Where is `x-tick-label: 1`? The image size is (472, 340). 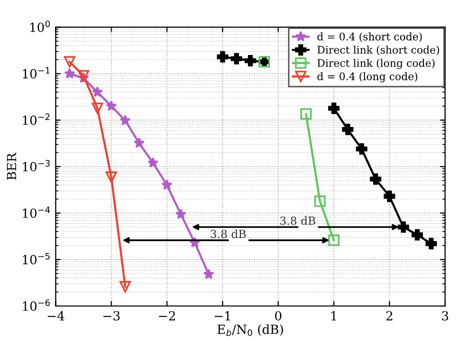 x-tick-label: 1 is located at coordinates (333, 315).